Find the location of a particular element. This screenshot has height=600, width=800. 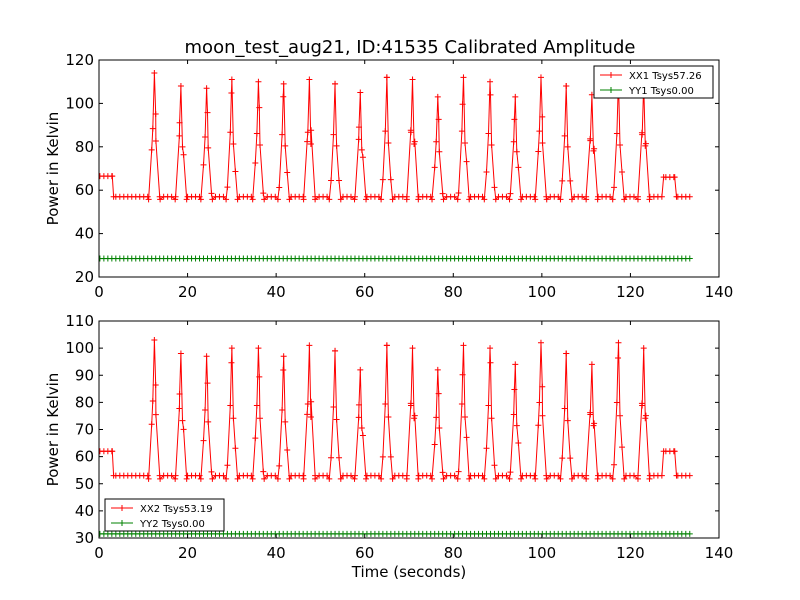

legend: XX2 Tsys53.19 YY2 Tsys0.00 is located at coordinates (164, 515).